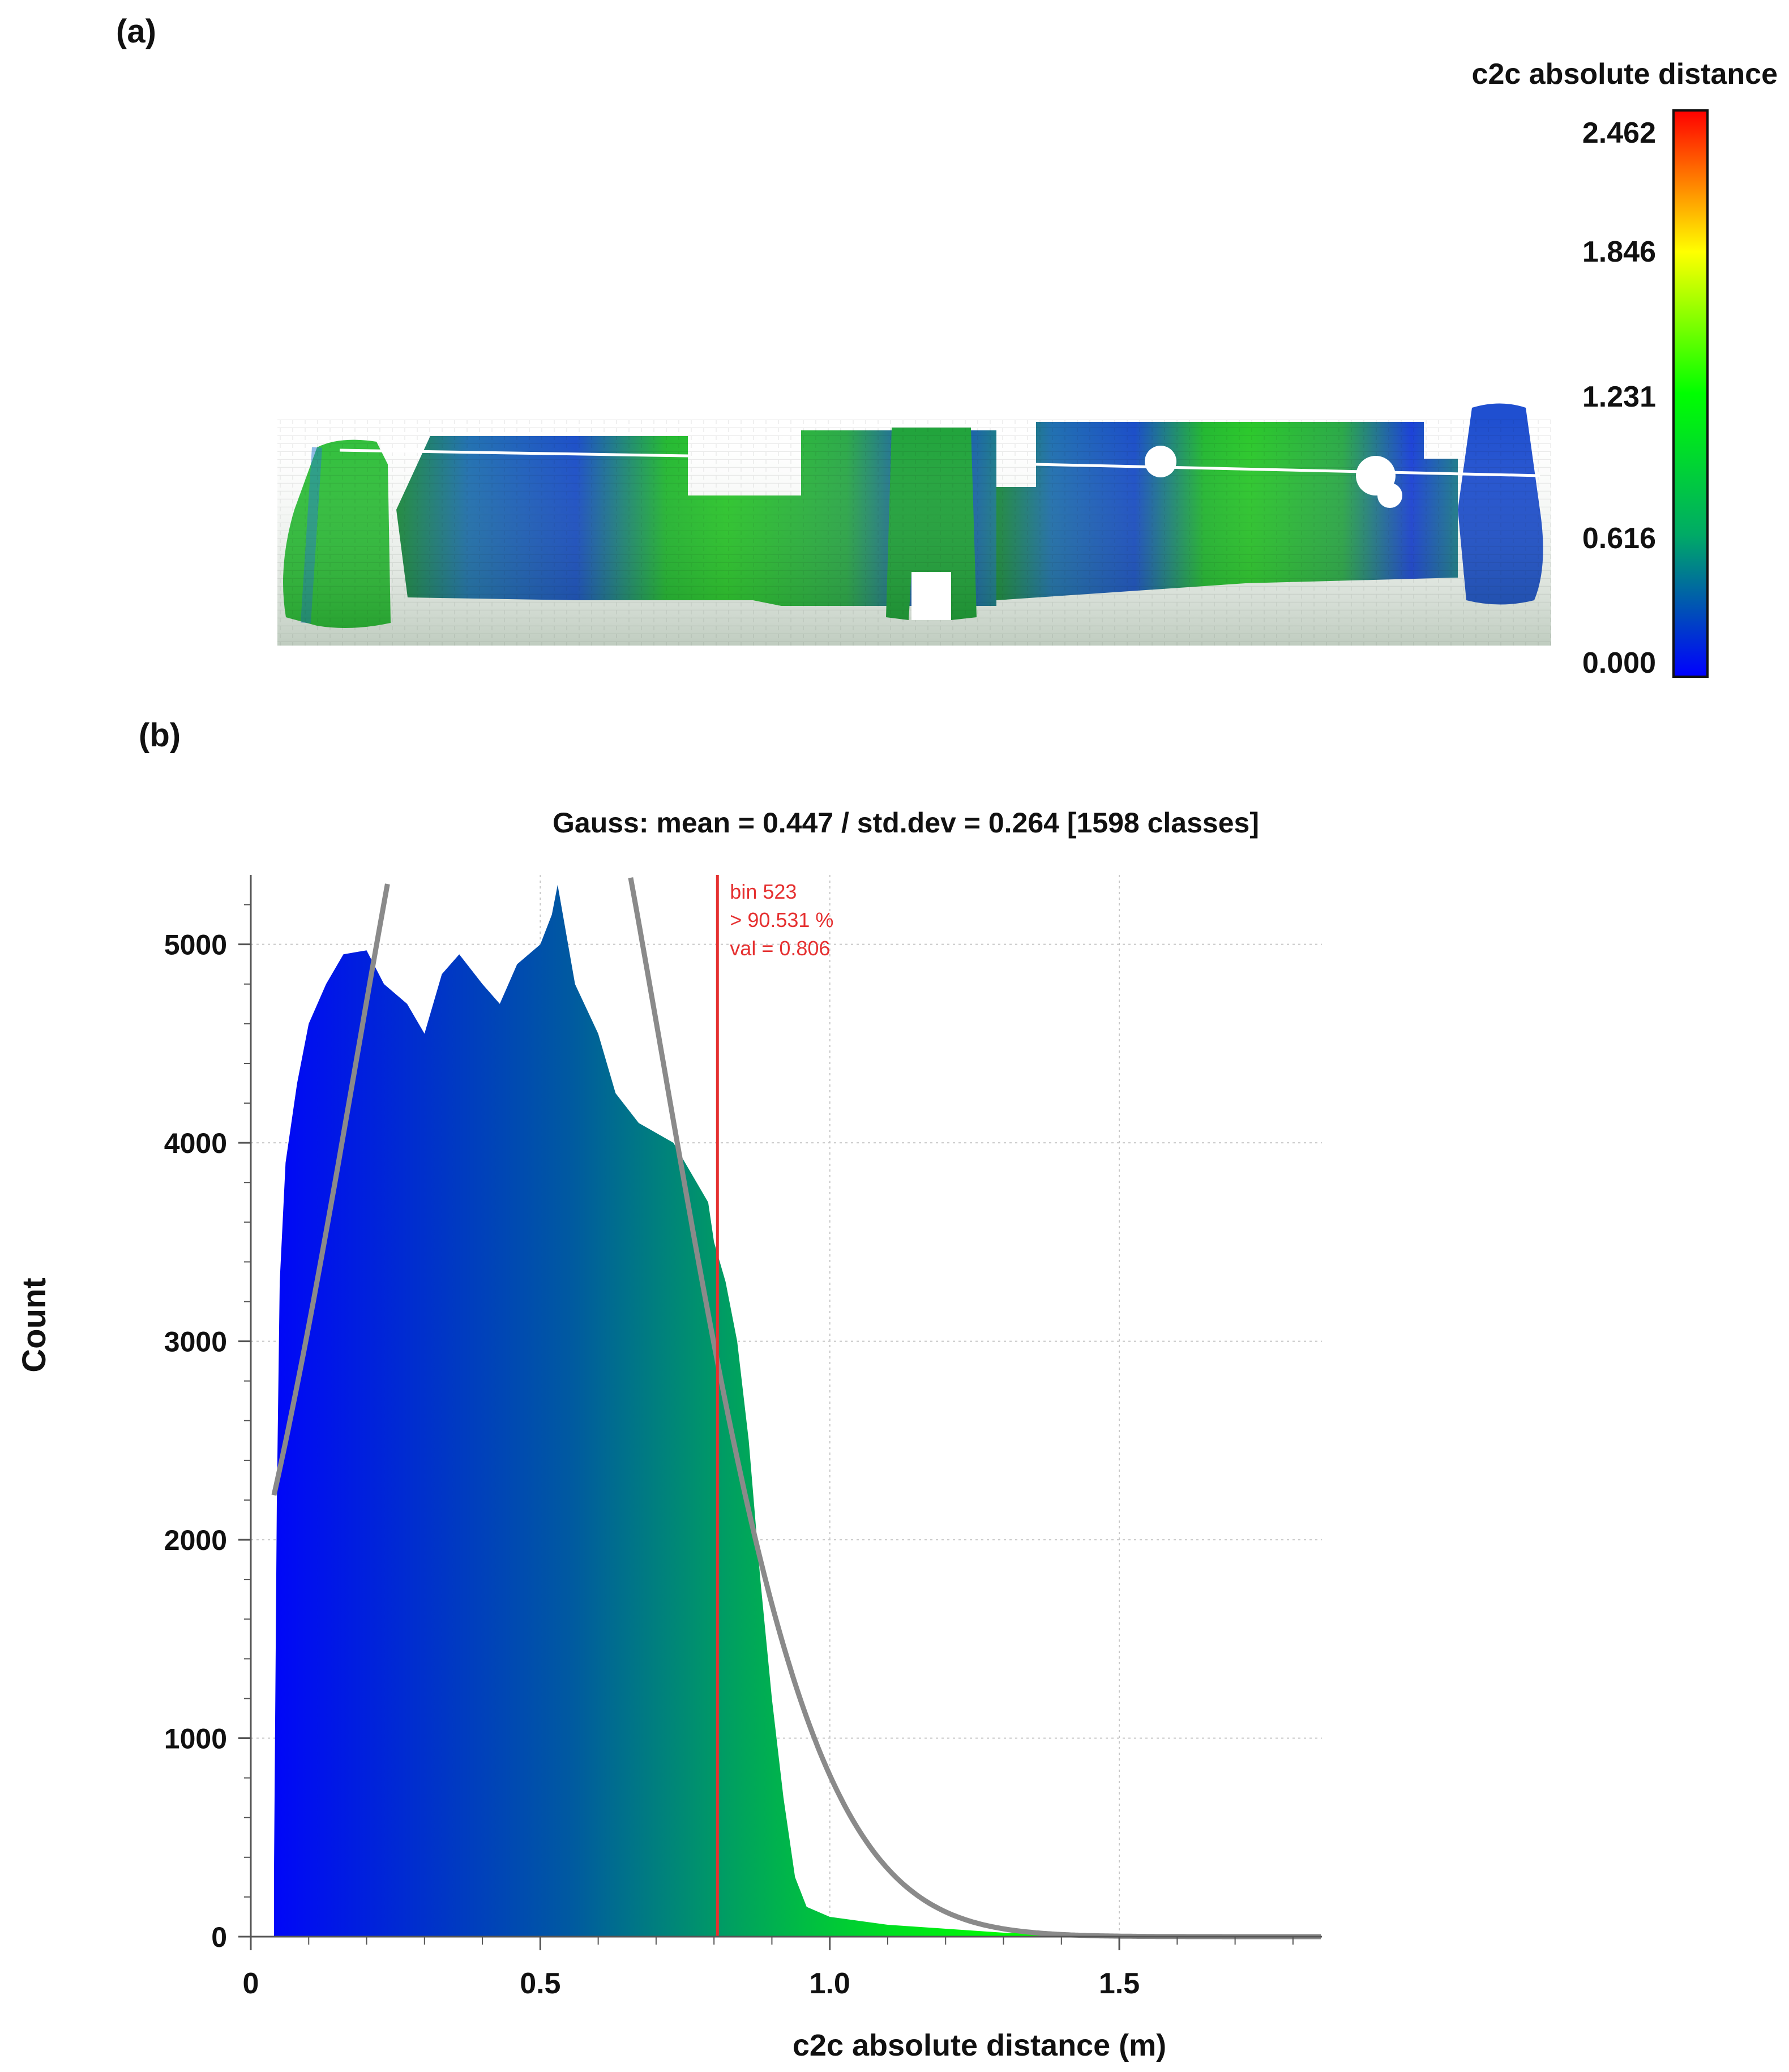  I want to click on colorbar-gradient, so click(1691, 393).